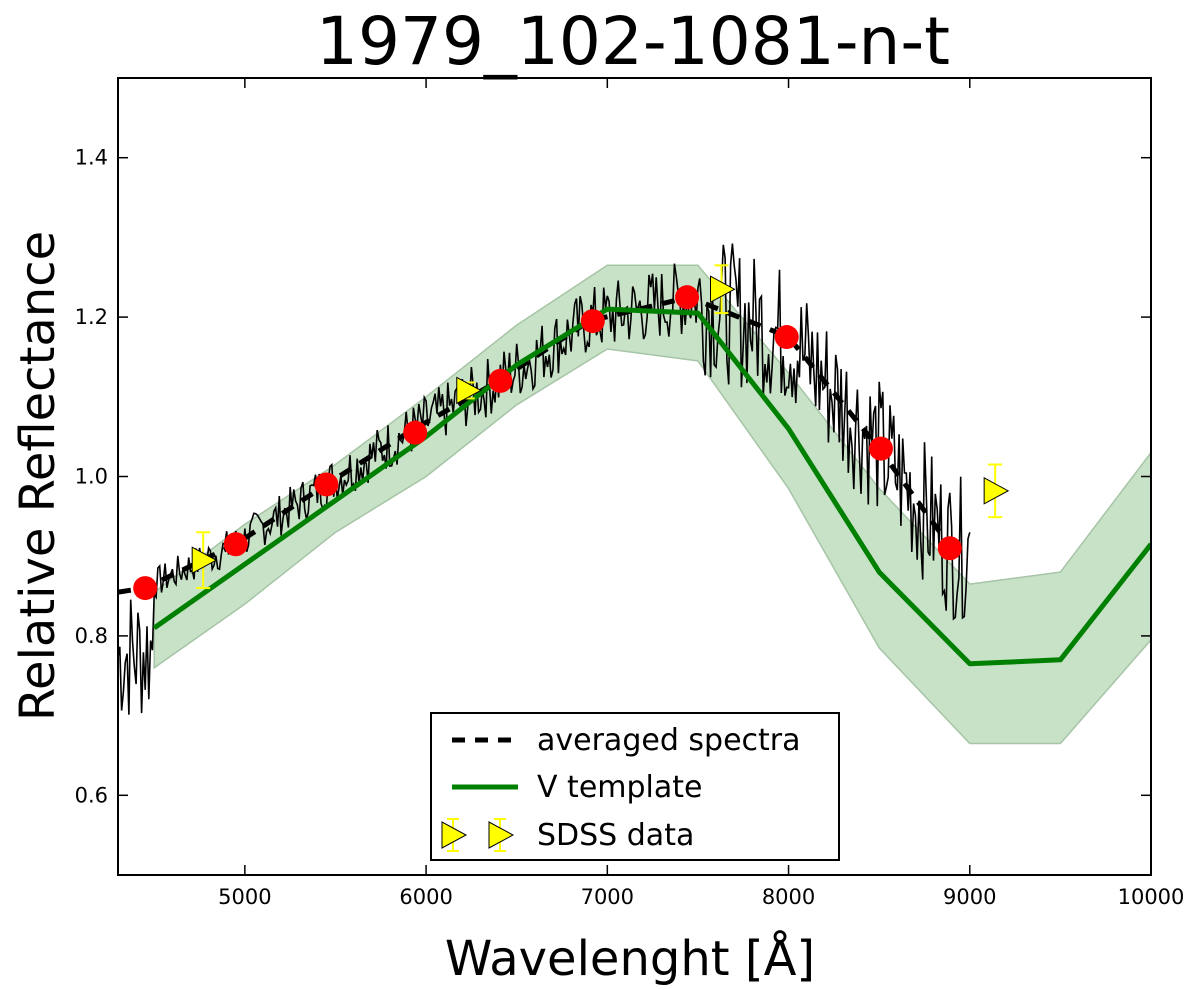  What do you see at coordinates (91, 158) in the screenshot?
I see `y-tick-label: 1.4` at bounding box center [91, 158].